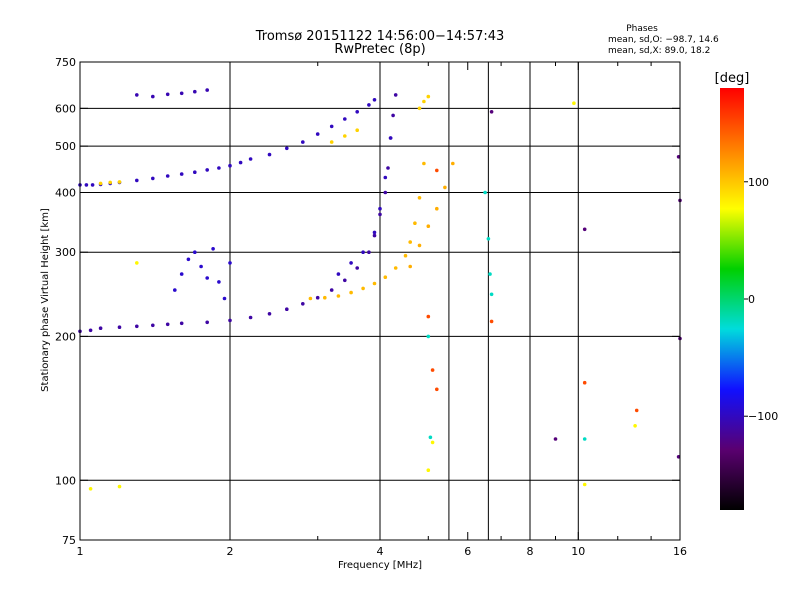 This screenshot has height=600, width=800. I want to click on colorbar-label: [deg], so click(732, 78).